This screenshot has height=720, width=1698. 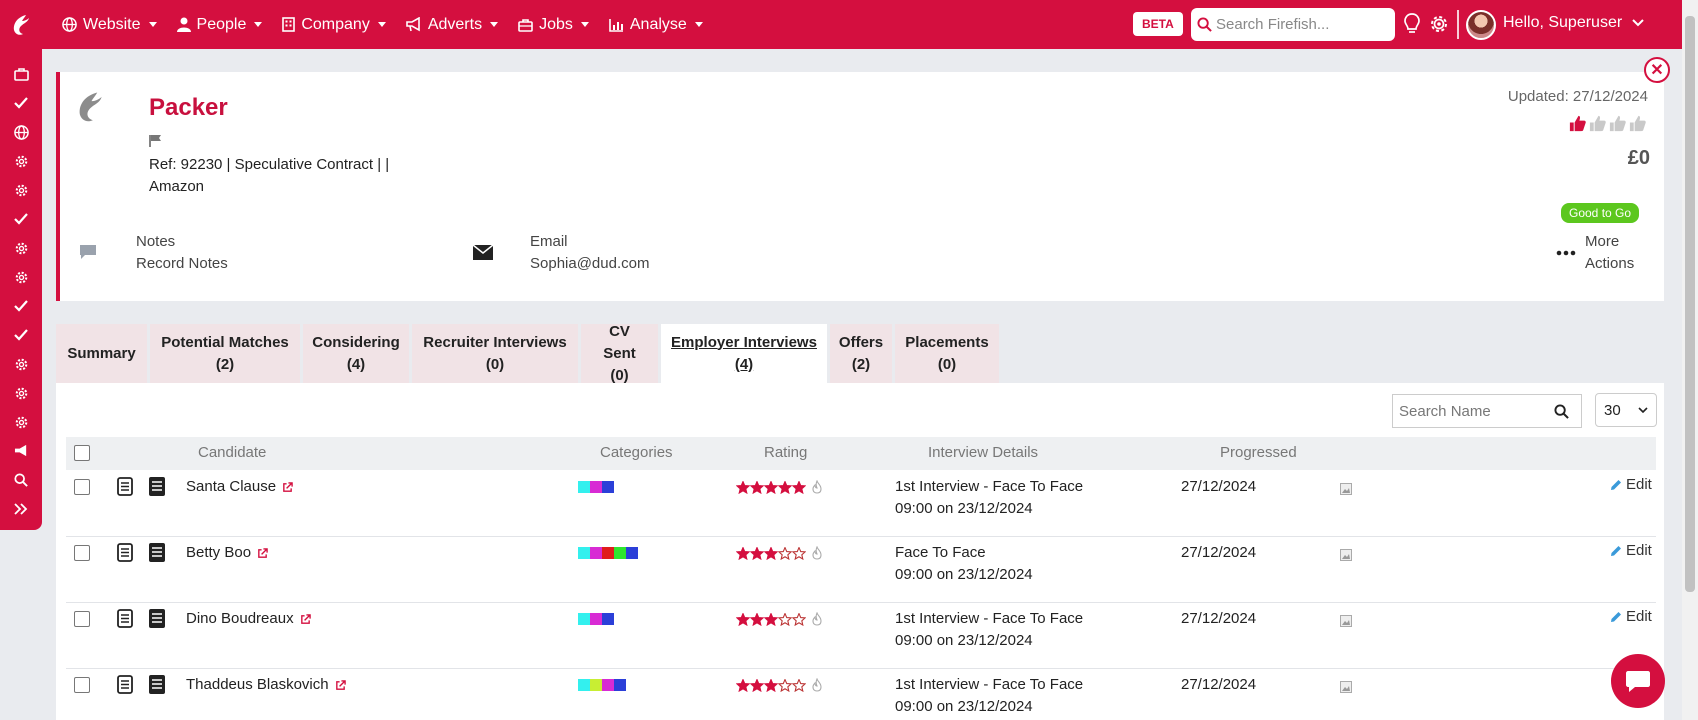 What do you see at coordinates (101, 353) in the screenshot?
I see `tab-summary: Summary` at bounding box center [101, 353].